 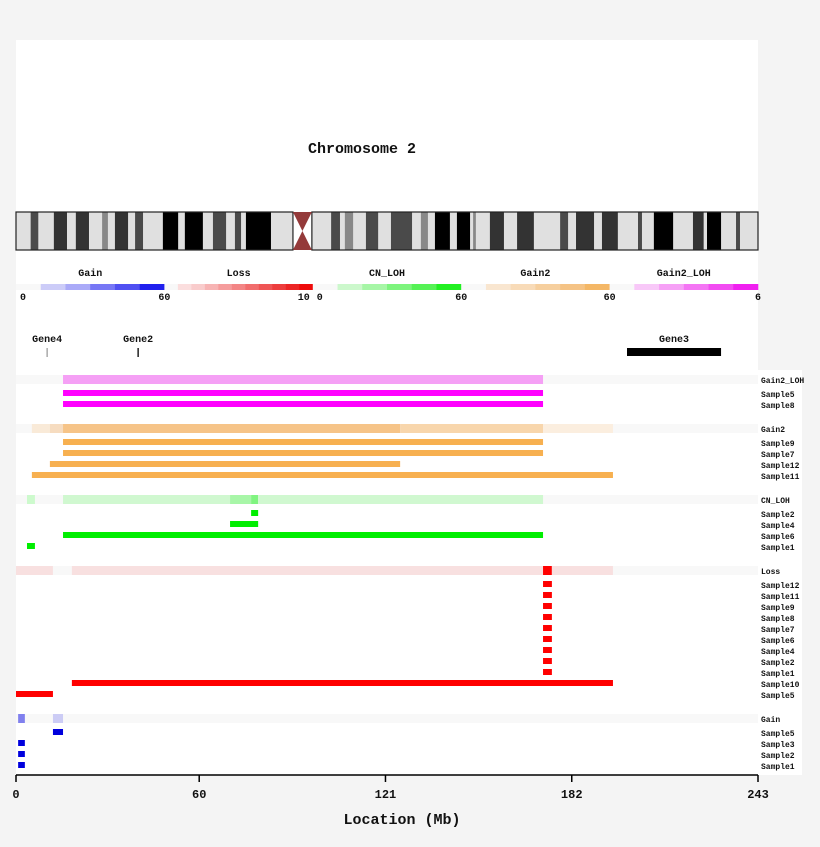 I want to click on x-tick-label: 243, so click(x=758, y=795).